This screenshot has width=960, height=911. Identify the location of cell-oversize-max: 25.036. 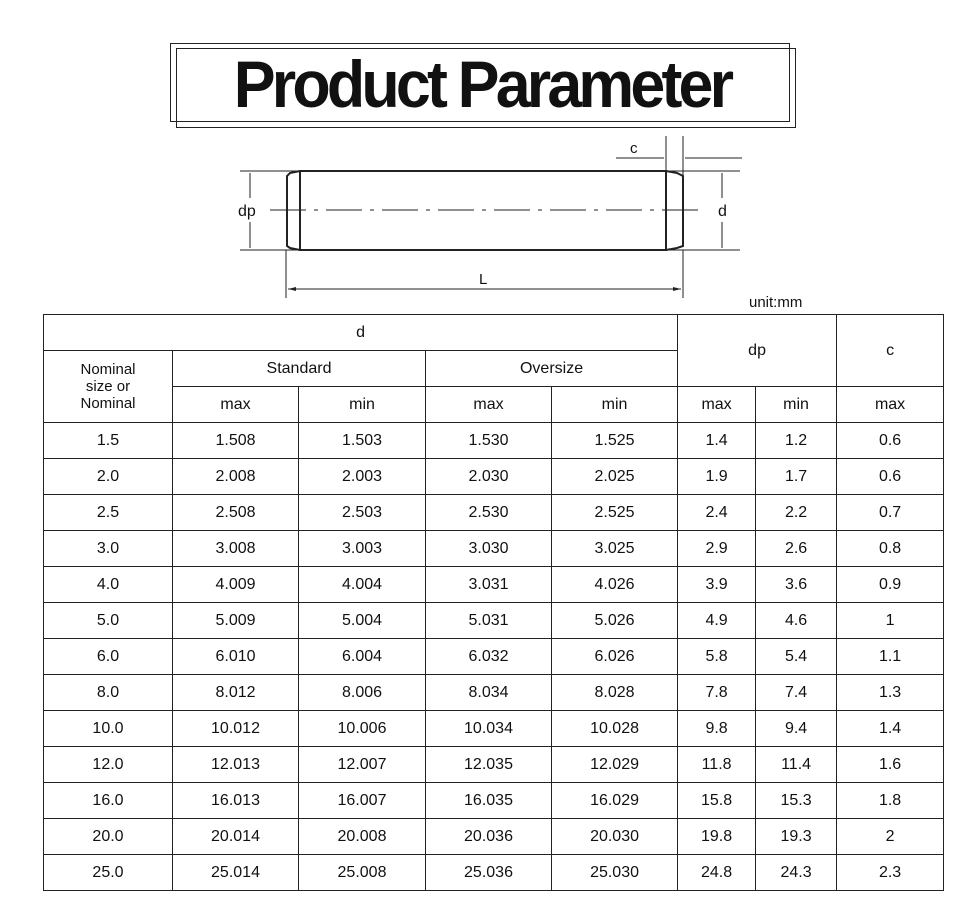
(488, 872).